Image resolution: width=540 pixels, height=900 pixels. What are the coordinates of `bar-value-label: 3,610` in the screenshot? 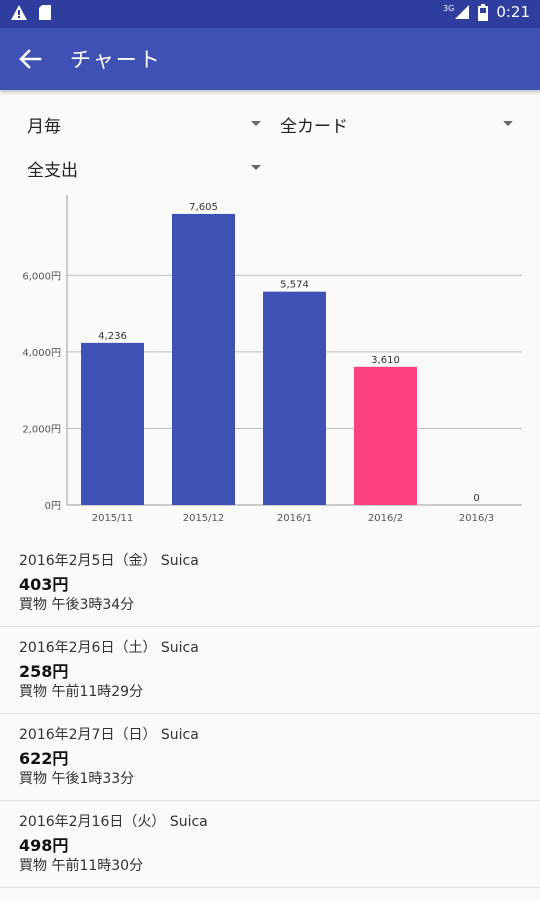 It's located at (385, 360).